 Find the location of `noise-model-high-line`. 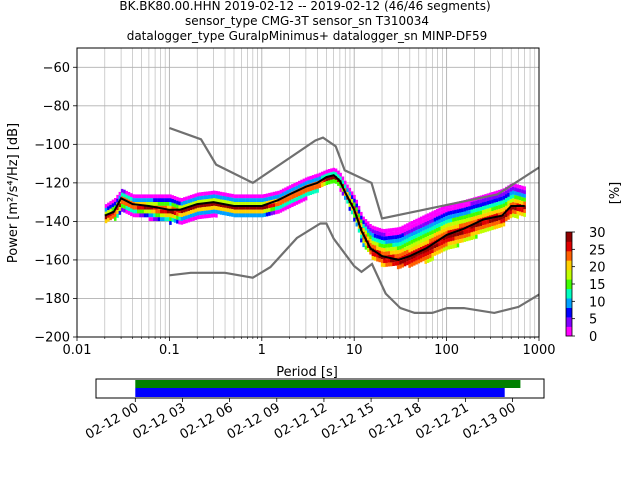

noise-model-high-line is located at coordinates (354, 173).